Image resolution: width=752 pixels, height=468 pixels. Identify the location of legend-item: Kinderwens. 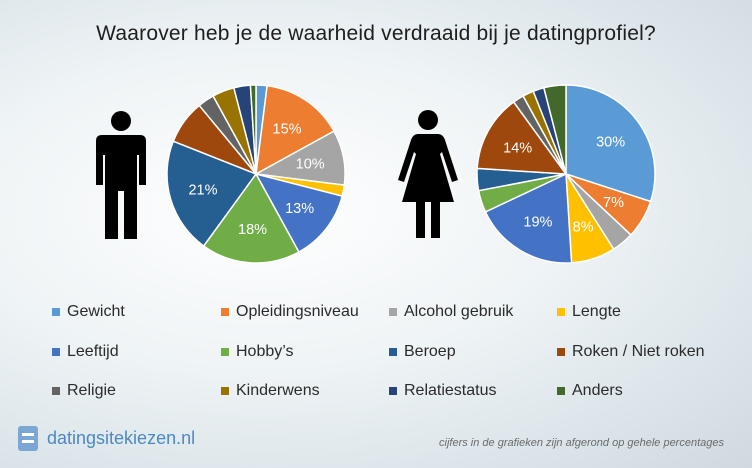
(270, 391).